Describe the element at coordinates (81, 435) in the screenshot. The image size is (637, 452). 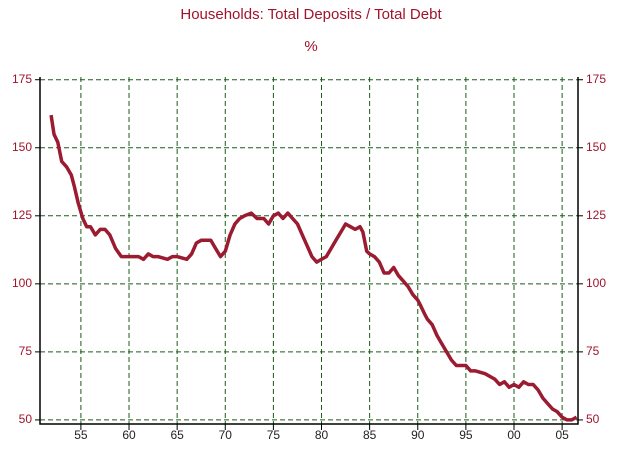
I see `x-tick-label: 55` at that location.